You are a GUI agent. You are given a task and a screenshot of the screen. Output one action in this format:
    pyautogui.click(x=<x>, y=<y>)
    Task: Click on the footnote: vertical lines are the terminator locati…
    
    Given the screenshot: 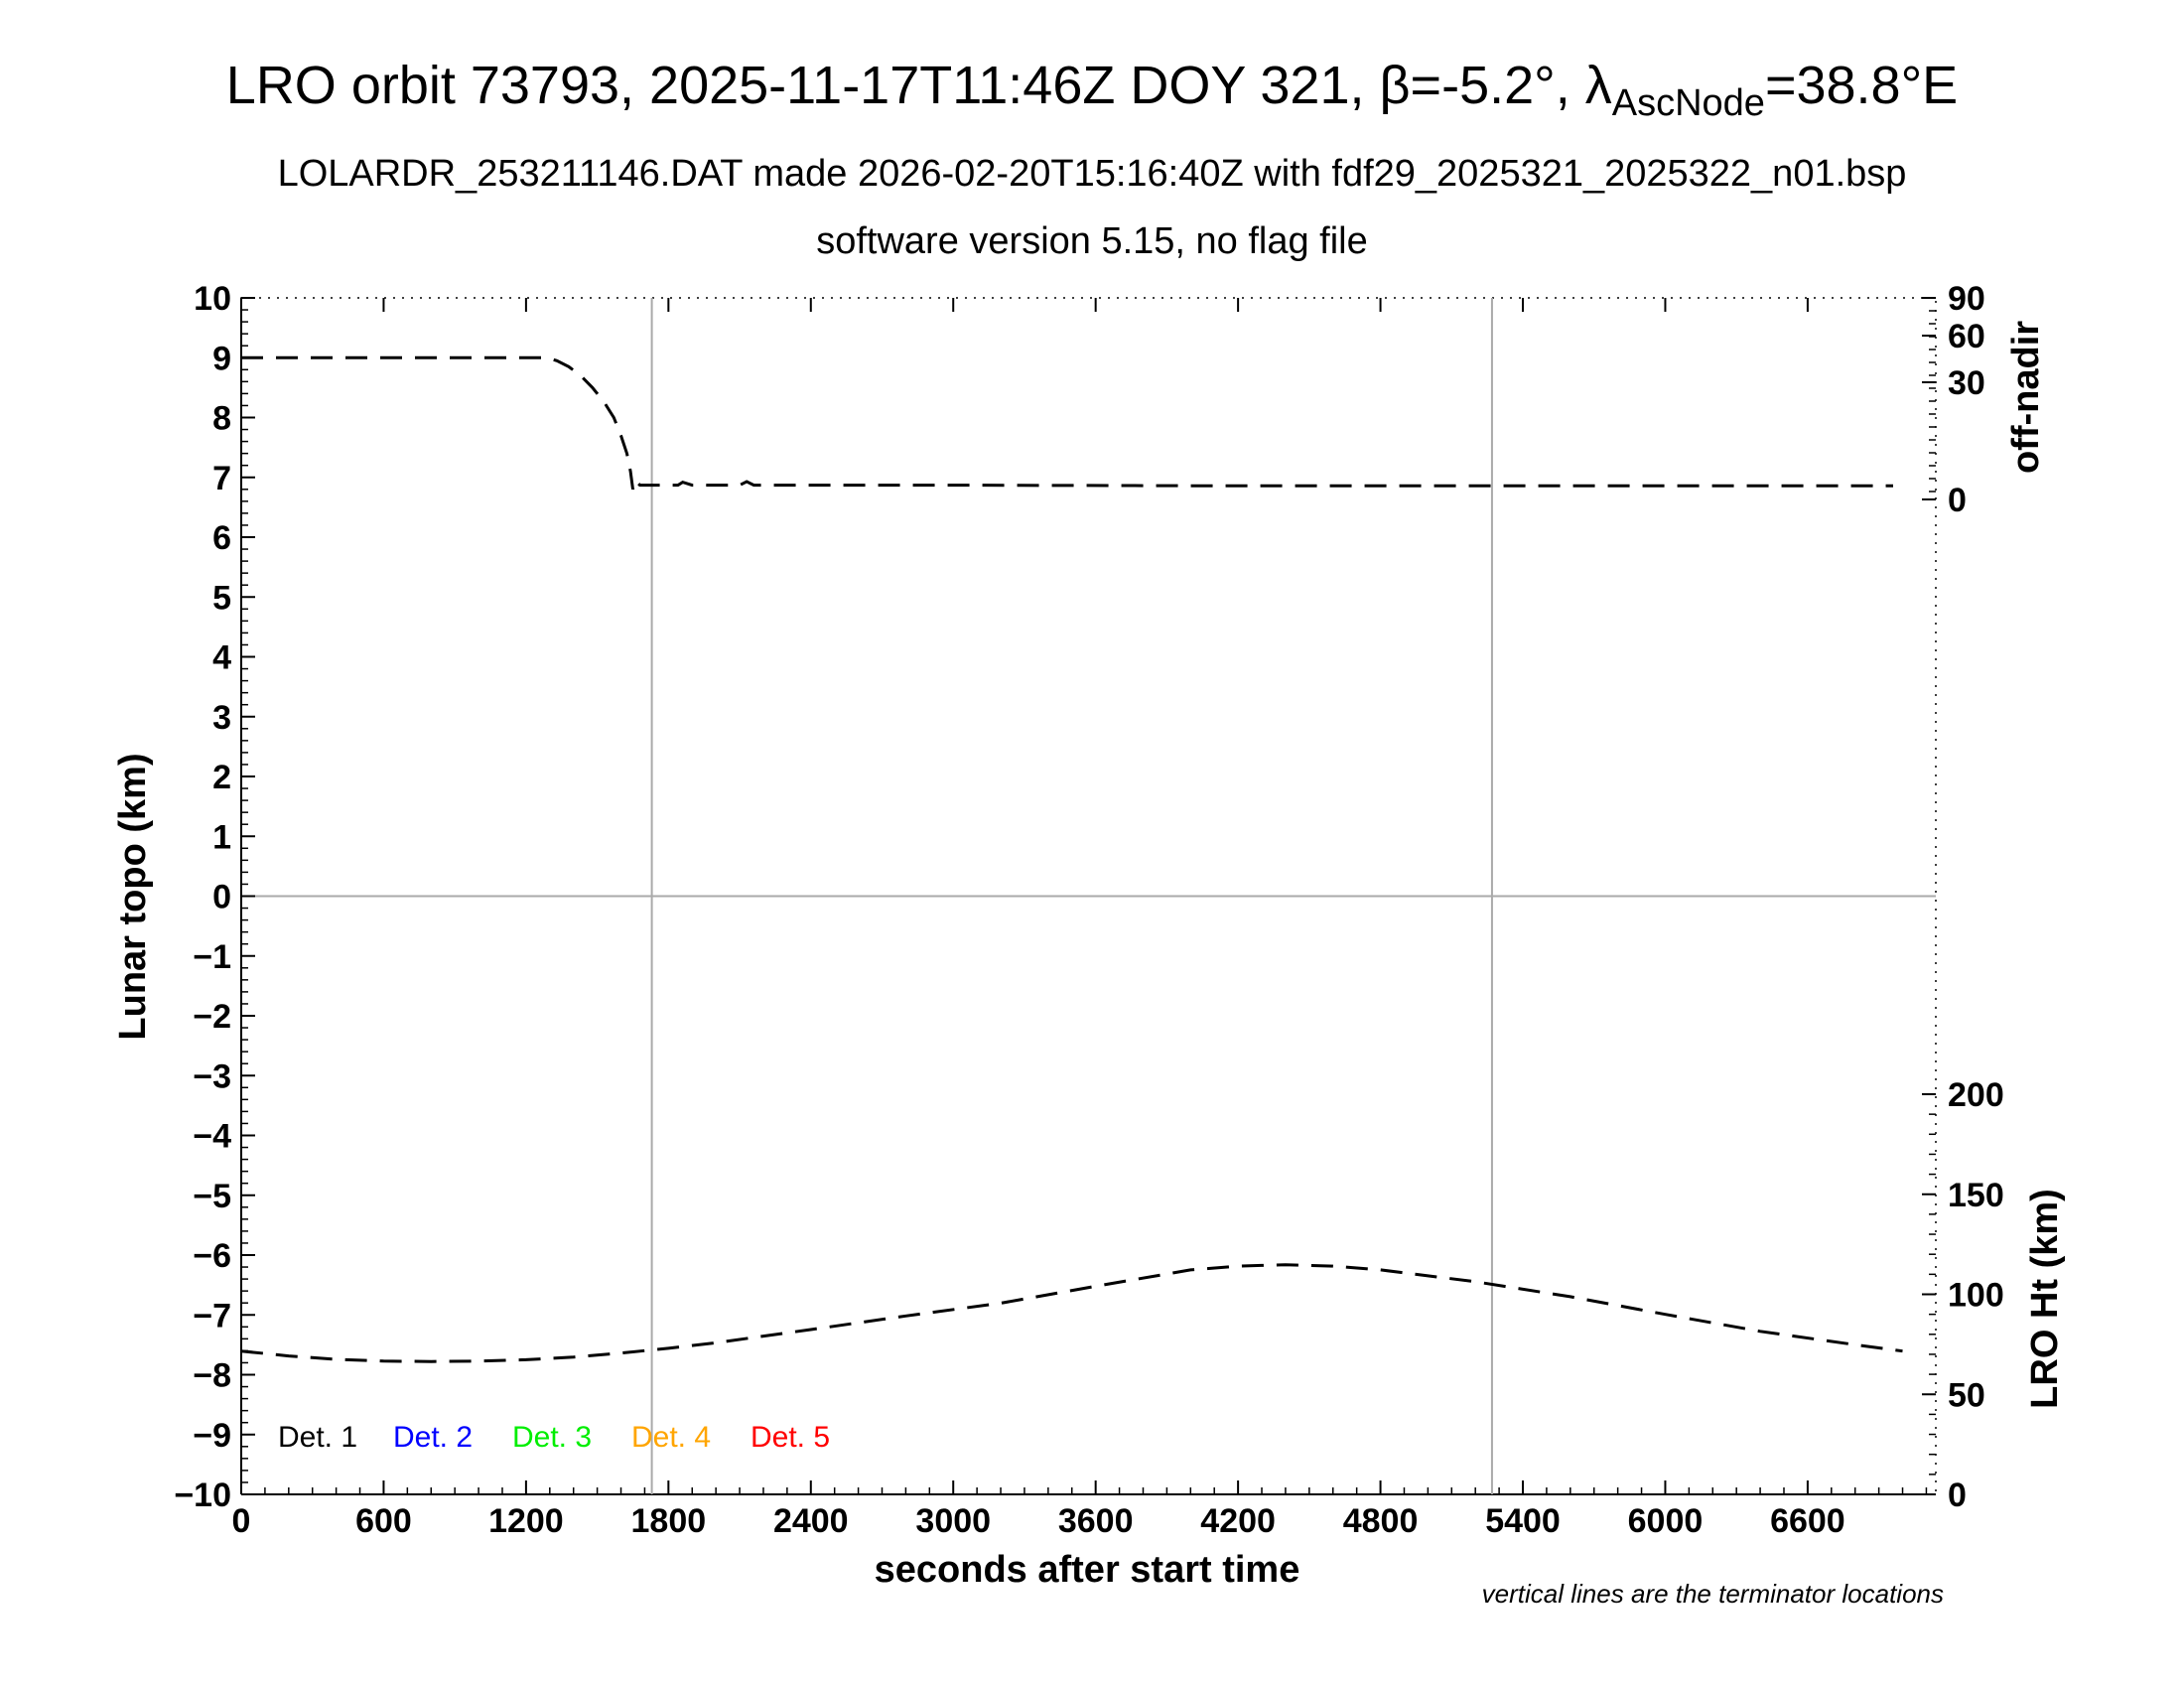 What is the action you would take?
    pyautogui.click(x=1713, y=1594)
    